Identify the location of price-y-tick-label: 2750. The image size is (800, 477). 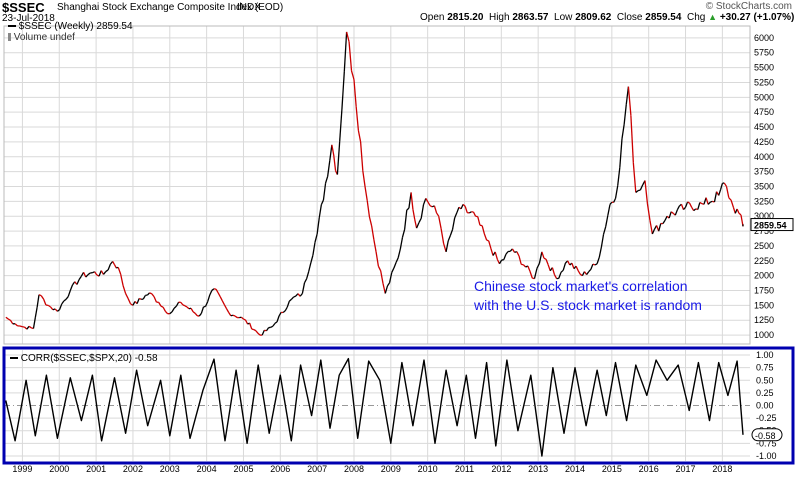
(764, 231).